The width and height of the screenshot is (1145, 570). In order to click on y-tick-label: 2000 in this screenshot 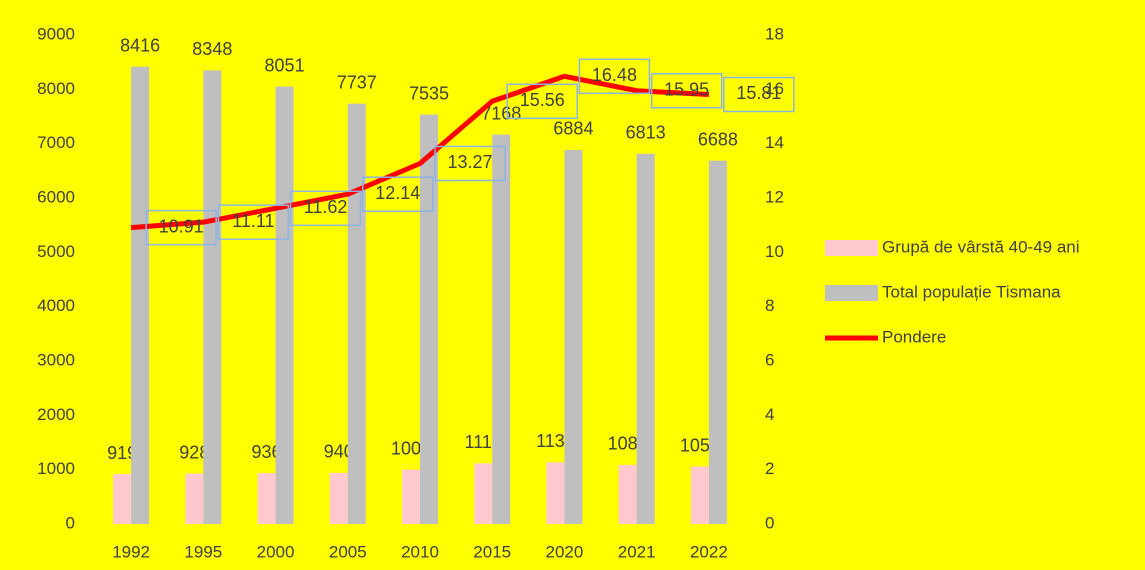, I will do `click(56, 414)`.